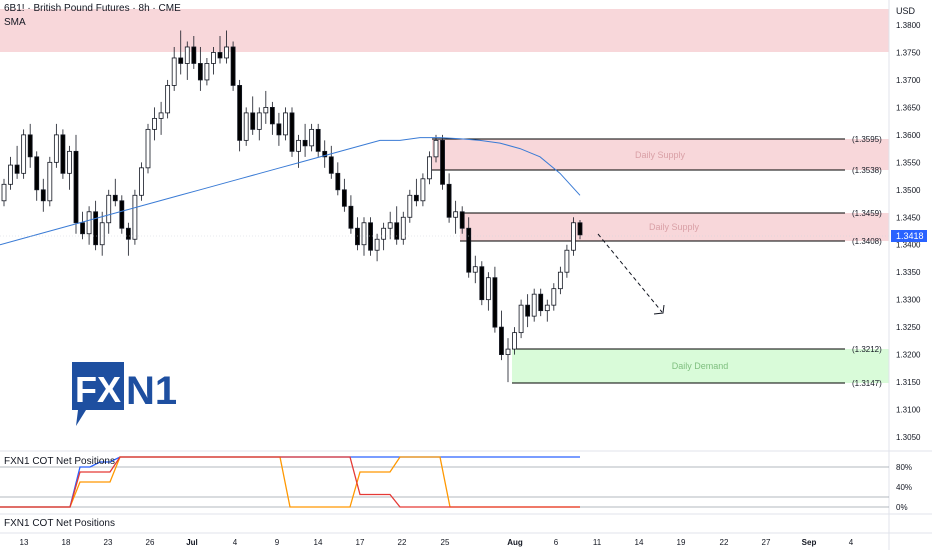 Image resolution: width=932 pixels, height=550 pixels. What do you see at coordinates (908, 190) in the screenshot?
I see `price-tick-6: 1.3500` at bounding box center [908, 190].